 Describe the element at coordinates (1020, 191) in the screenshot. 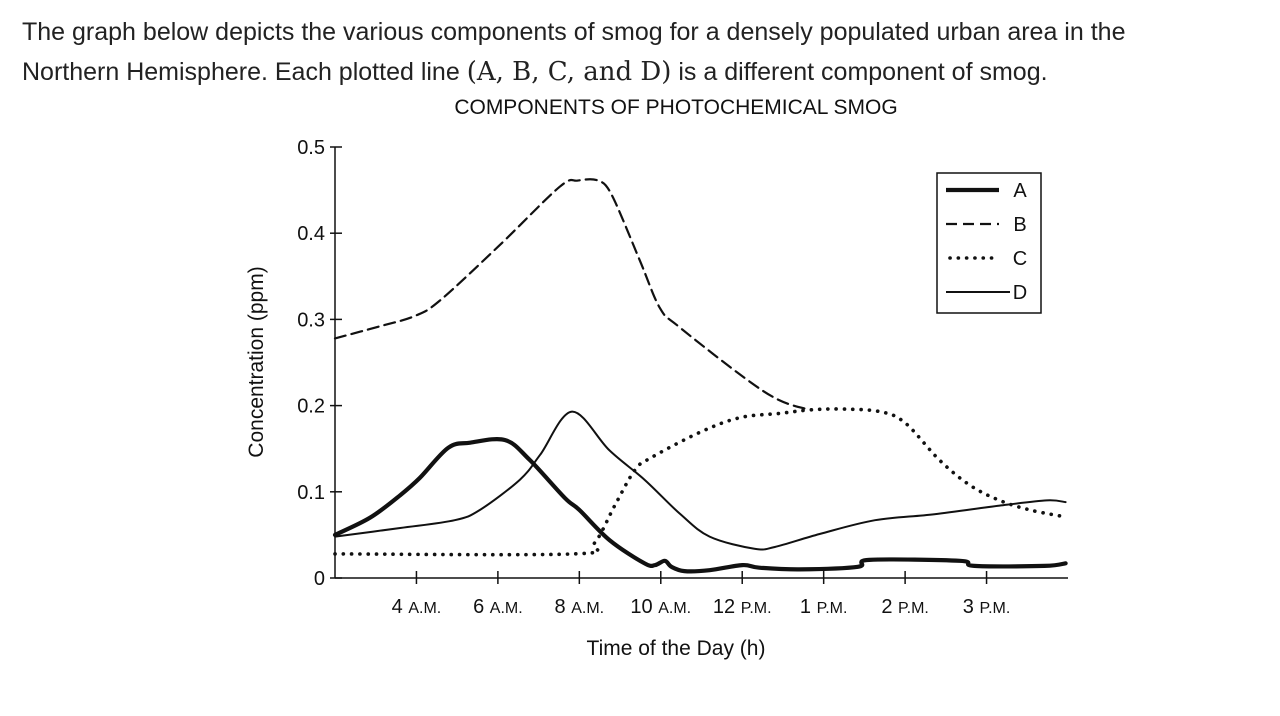

I see `legend-label-a: A` at that location.